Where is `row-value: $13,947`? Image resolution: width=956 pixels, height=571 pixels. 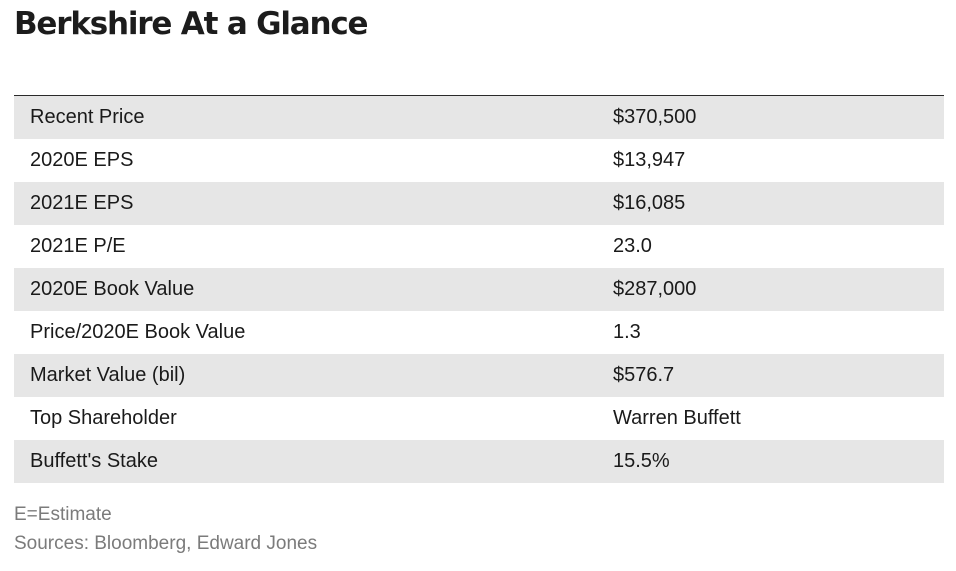 row-value: $13,947 is located at coordinates (649, 160).